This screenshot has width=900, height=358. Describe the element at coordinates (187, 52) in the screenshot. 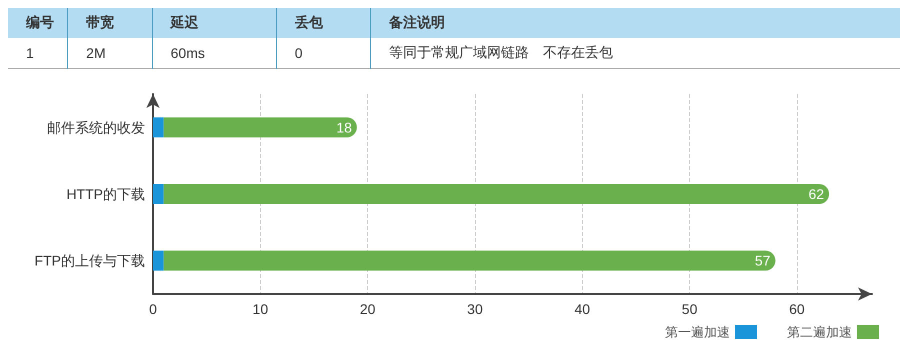

I see `text: 60ms` at that location.